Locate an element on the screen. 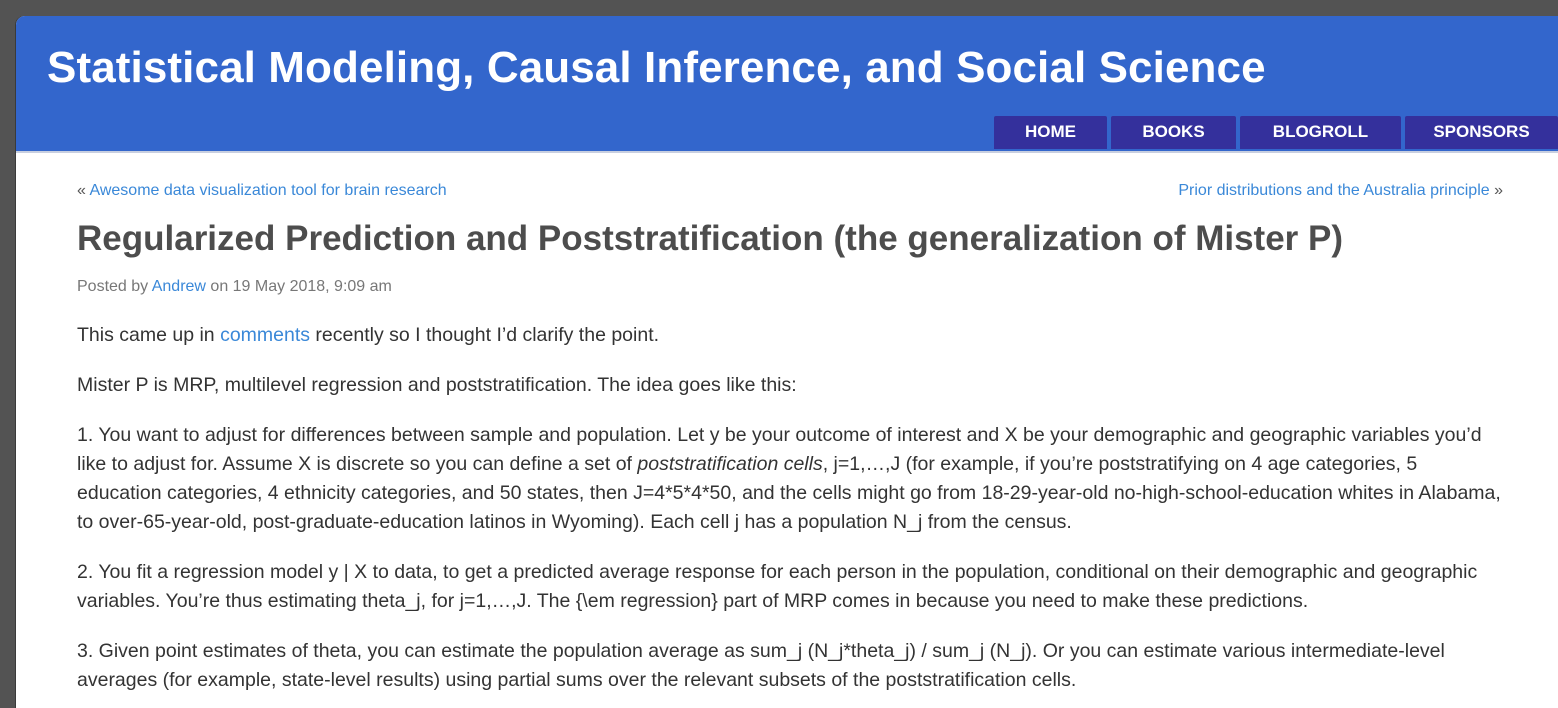  posted-by-label: Posted by is located at coordinates (114, 286).